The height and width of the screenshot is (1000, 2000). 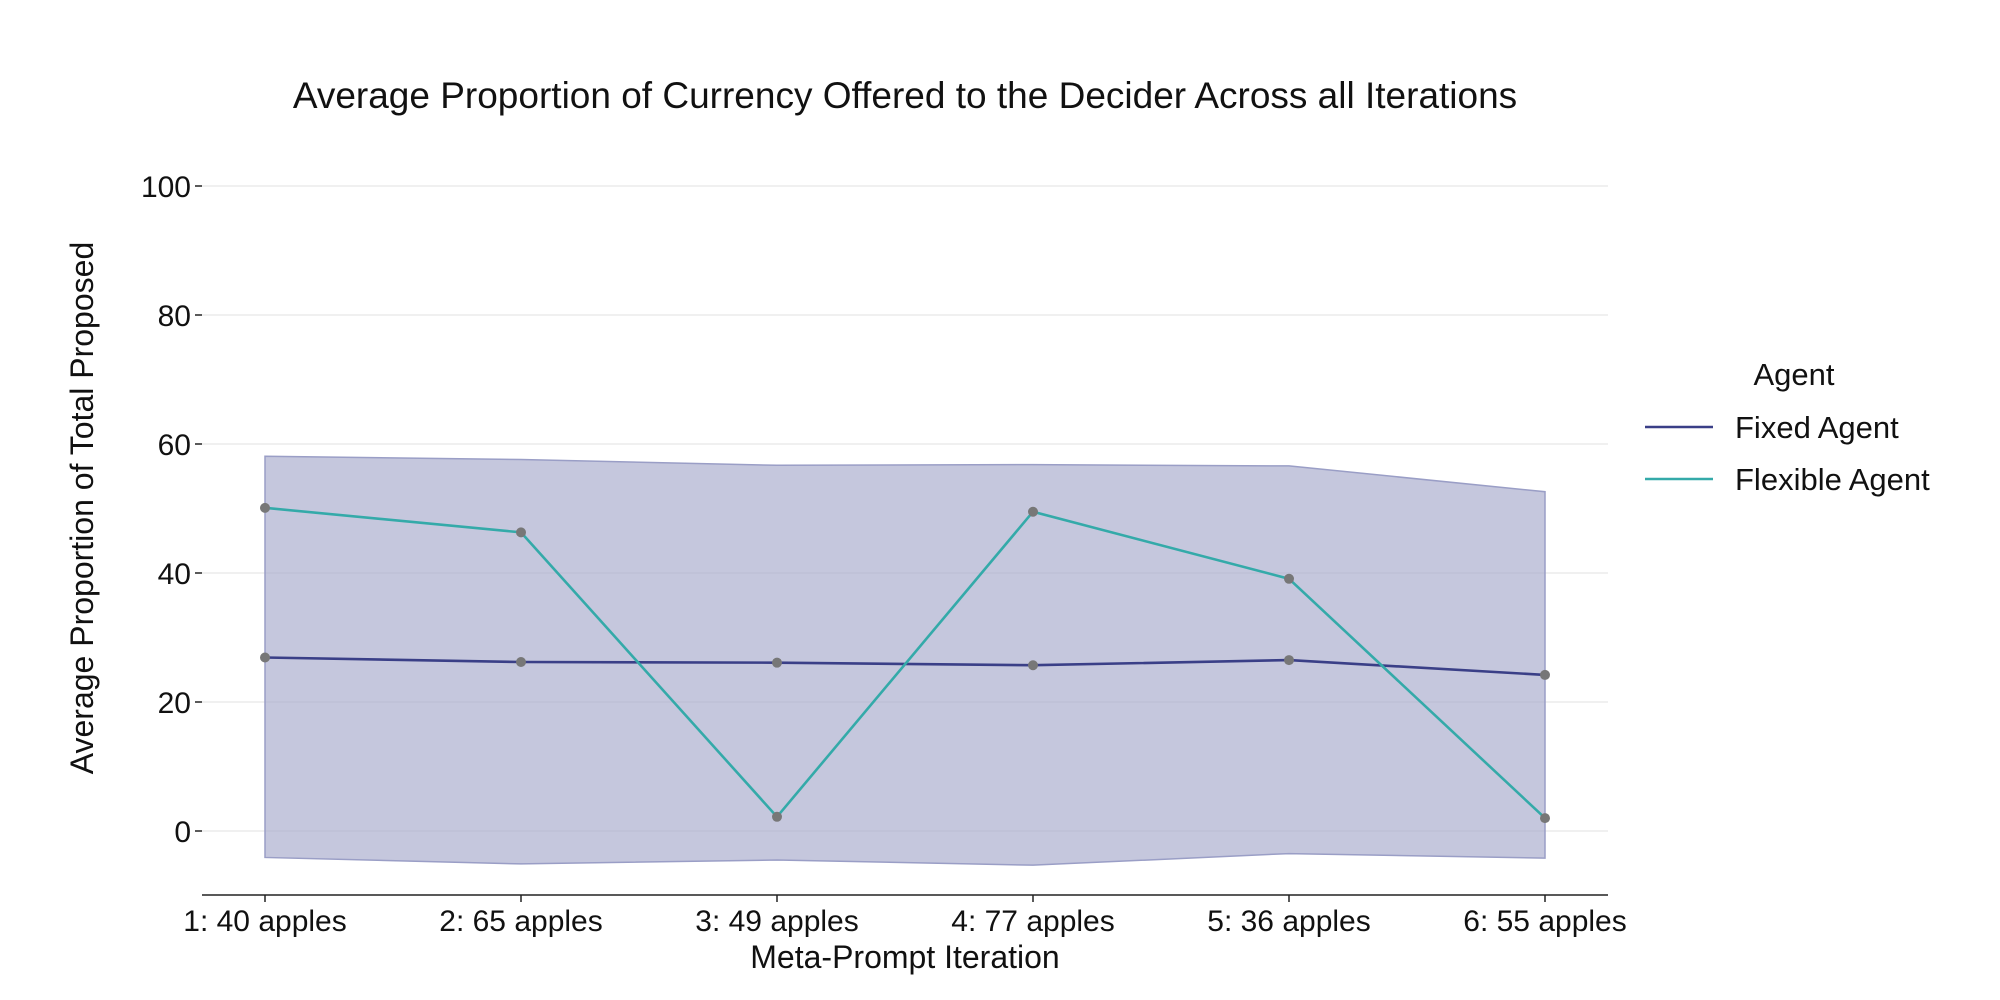 What do you see at coordinates (174, 445) in the screenshot?
I see `y-tick-label: 60` at bounding box center [174, 445].